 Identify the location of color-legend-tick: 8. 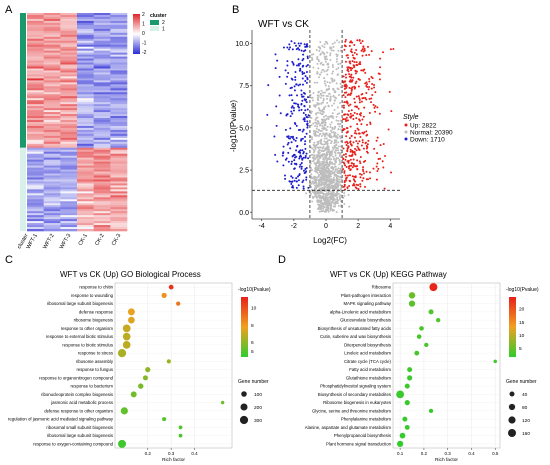
(252, 326).